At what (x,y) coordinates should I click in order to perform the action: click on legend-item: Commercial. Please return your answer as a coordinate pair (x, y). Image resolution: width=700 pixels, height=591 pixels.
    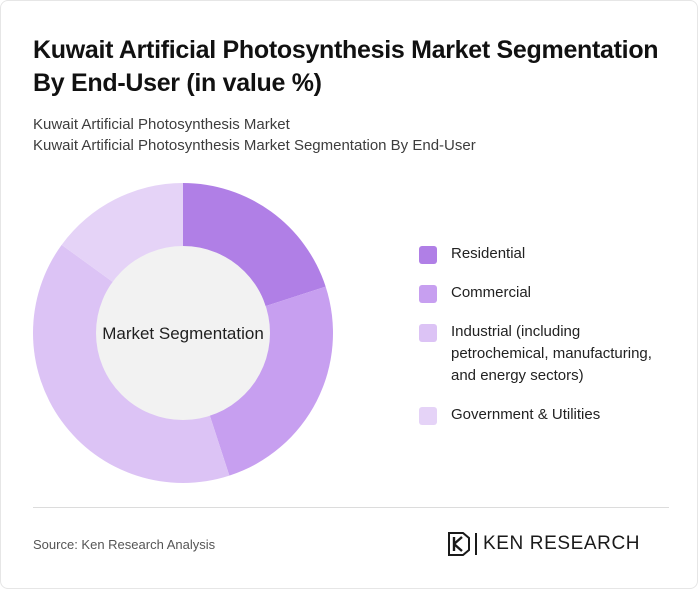
    Looking at the image, I should click on (549, 293).